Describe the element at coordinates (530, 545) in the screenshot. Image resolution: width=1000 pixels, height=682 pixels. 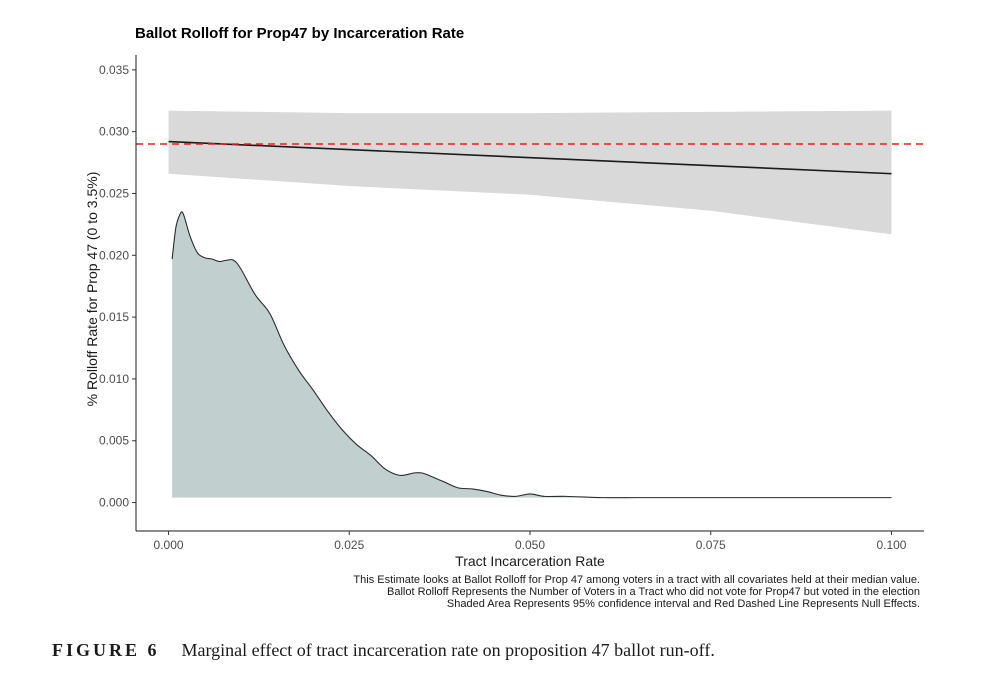
I see `x-tick-label: 0.050` at that location.